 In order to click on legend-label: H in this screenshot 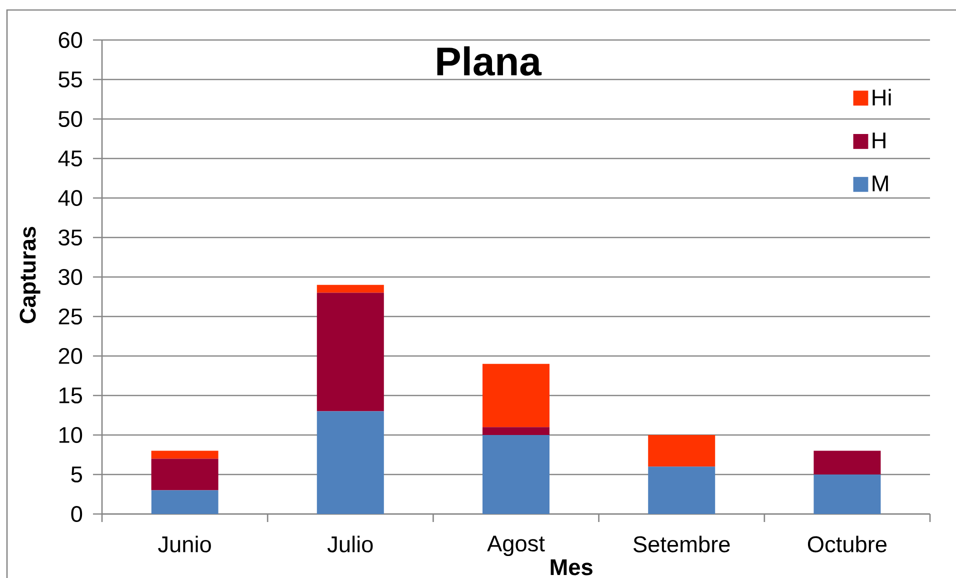, I will do `click(879, 140)`.